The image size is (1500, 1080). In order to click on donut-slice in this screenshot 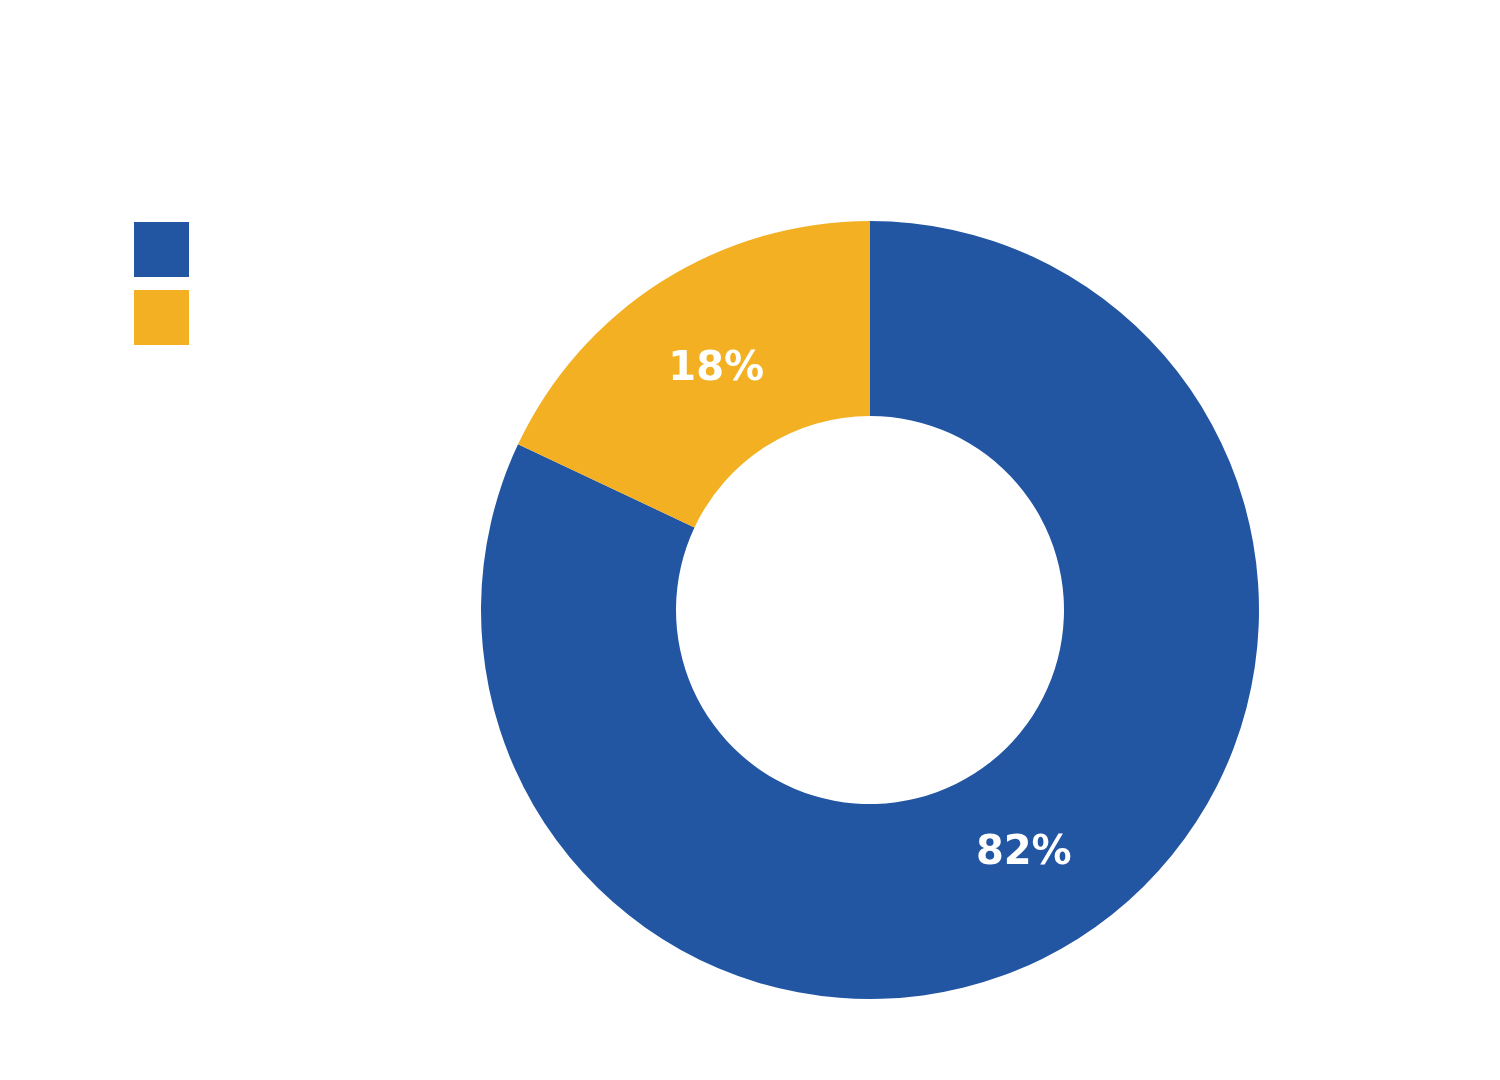, I will do `click(694, 374)`.